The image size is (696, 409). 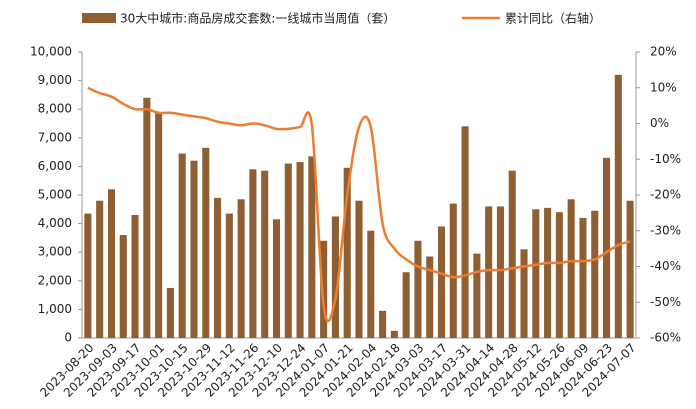 What do you see at coordinates (665, 266) in the screenshot?
I see `y2-tick-label: -40%` at bounding box center [665, 266].